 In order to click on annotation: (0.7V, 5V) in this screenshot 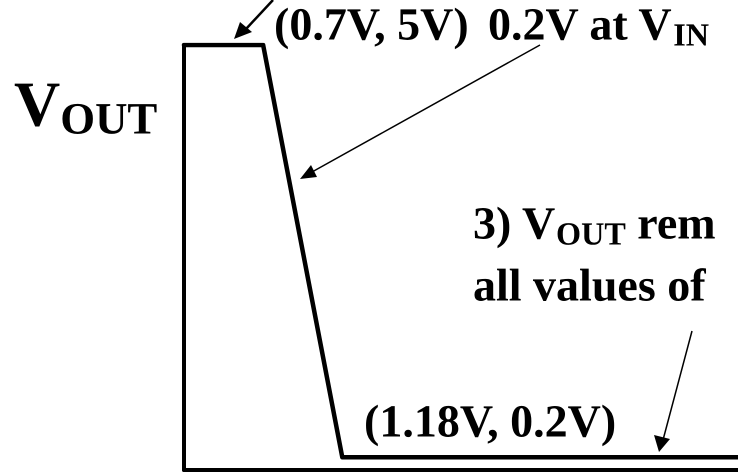, I will do `click(371, 25)`.